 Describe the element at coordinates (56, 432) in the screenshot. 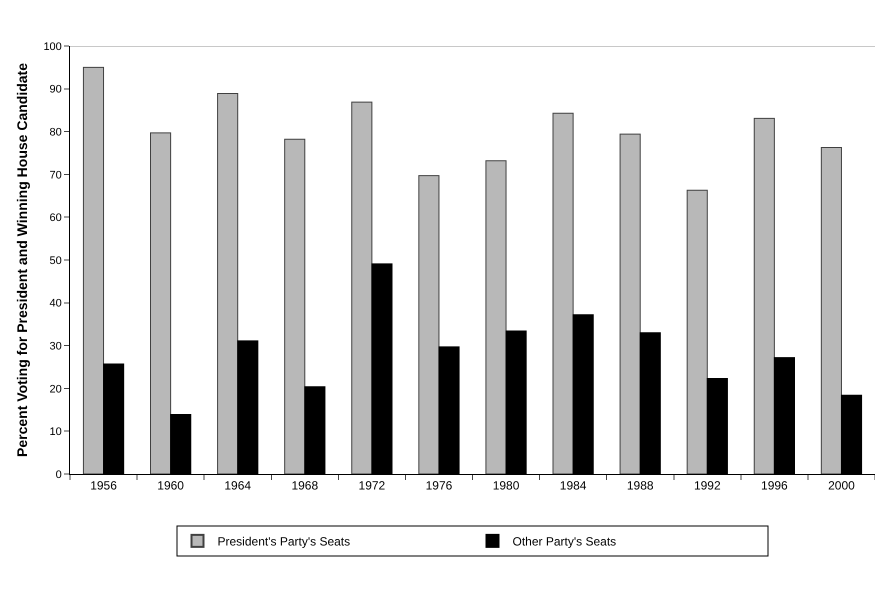

I see `y-tick-label: 10` at that location.